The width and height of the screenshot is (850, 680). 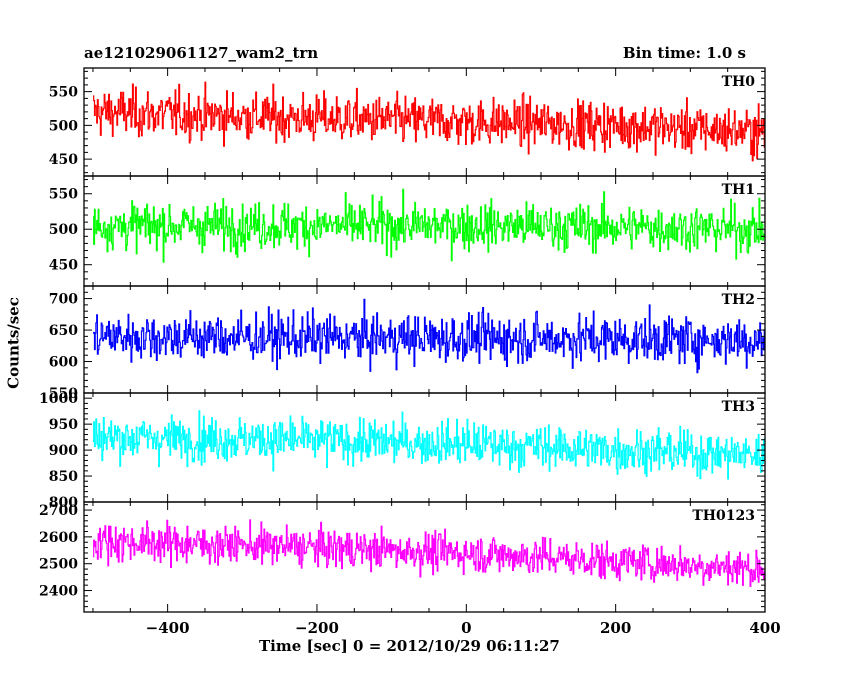 I want to click on x-tick-label: 400, so click(x=764, y=628).